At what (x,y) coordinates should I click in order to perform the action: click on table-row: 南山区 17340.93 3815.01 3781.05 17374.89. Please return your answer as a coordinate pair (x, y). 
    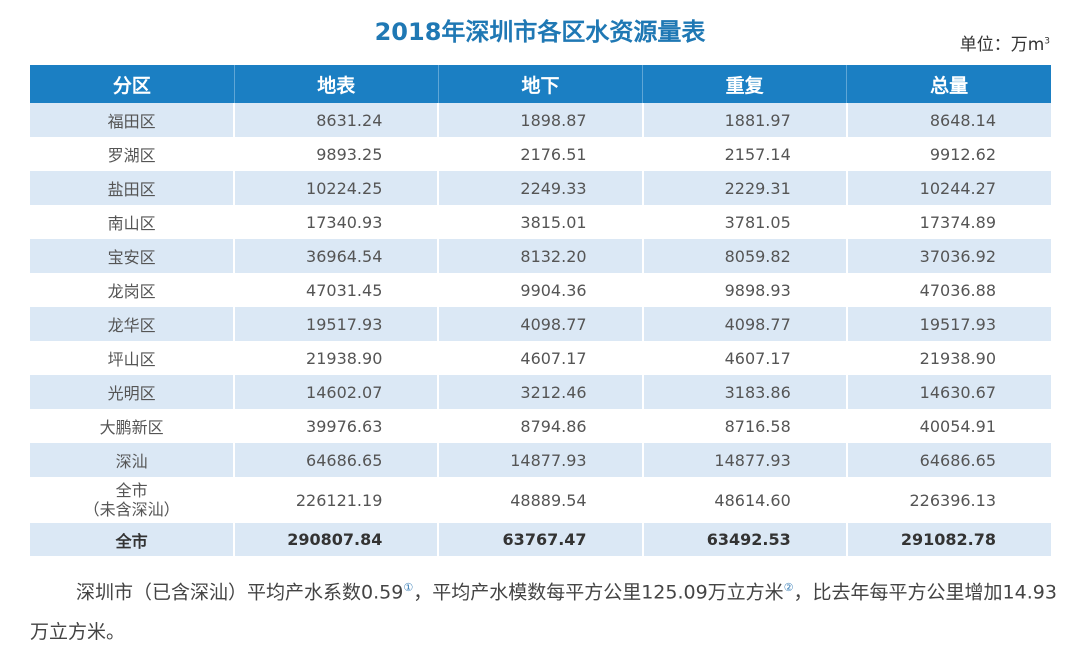
    Looking at the image, I should click on (540, 222).